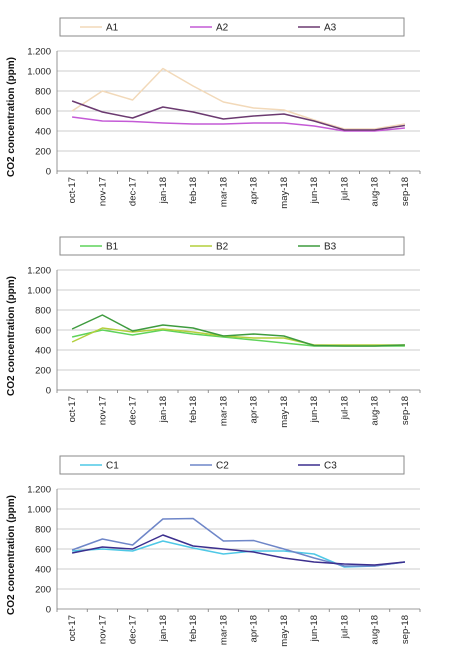 Image resolution: width=450 pixels, height=666 pixels. What do you see at coordinates (330, 247) in the screenshot?
I see `legend-label-b3: B3` at bounding box center [330, 247].